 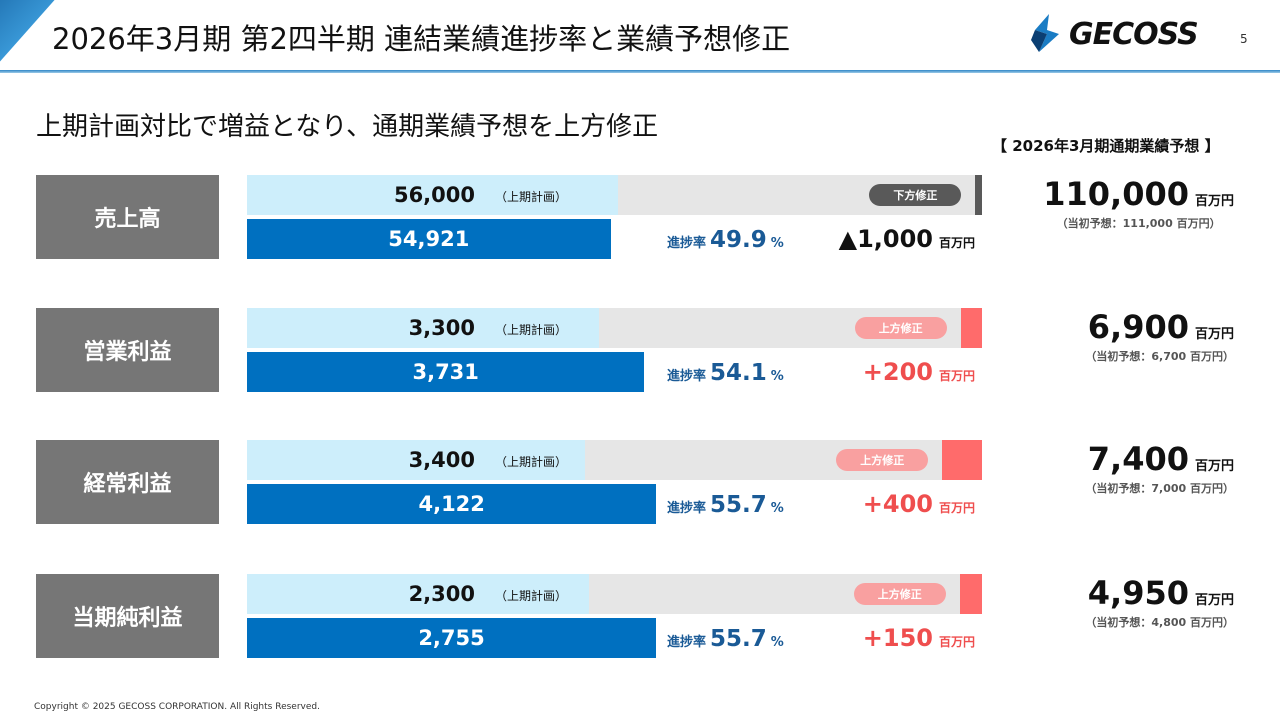 What do you see at coordinates (918, 372) in the screenshot?
I see `revision-amount: +200 百万円` at bounding box center [918, 372].